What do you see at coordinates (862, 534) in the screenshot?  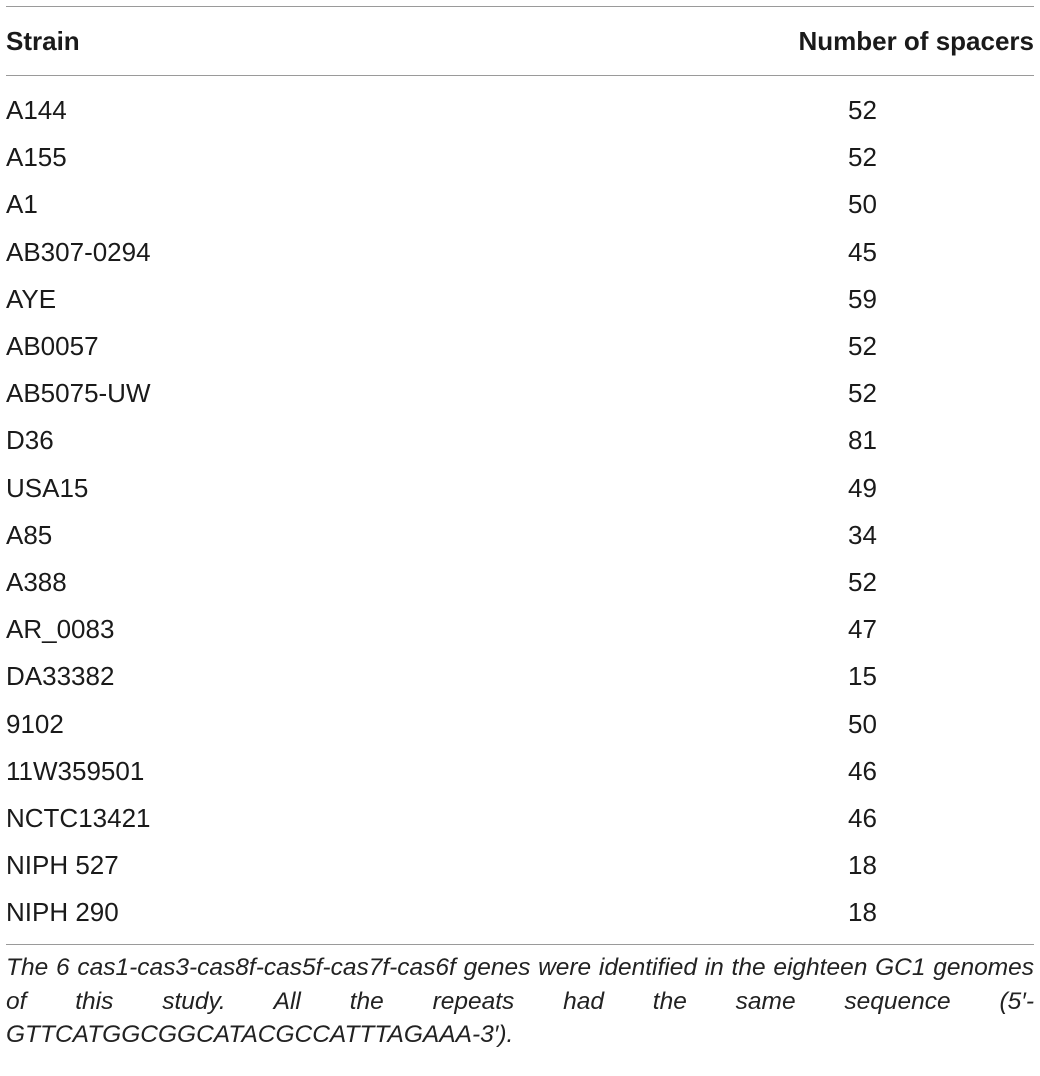 I see `spacers-cell: 34` at bounding box center [862, 534].